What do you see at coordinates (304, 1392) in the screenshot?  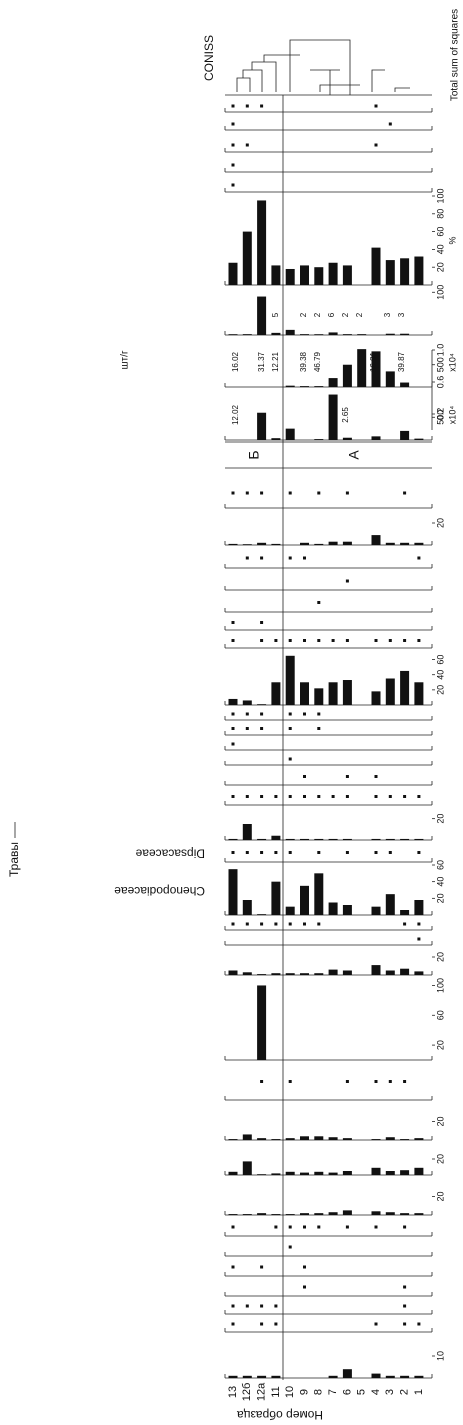 I see `sample-label: 9` at bounding box center [304, 1392].